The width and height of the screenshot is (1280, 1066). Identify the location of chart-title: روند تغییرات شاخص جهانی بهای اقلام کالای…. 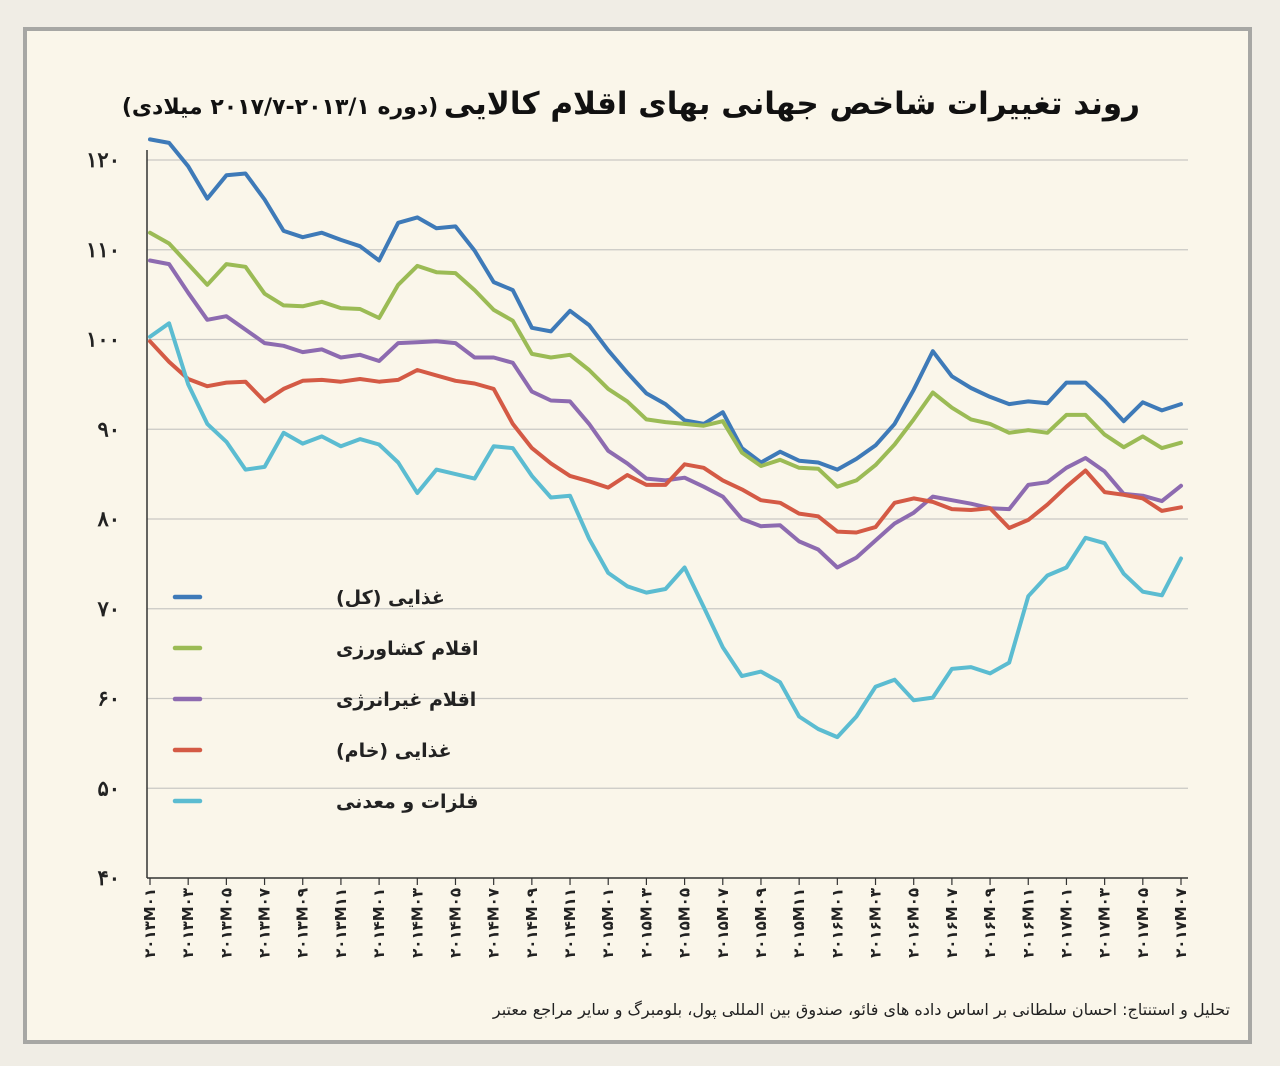
(631, 104).